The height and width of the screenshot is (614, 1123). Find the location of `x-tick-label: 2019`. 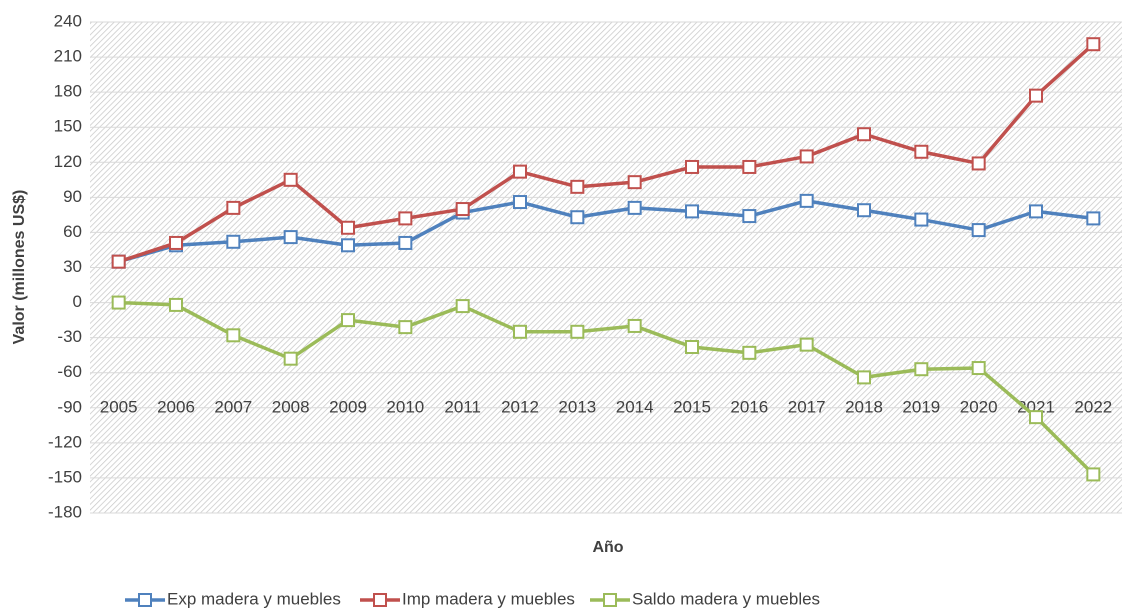

x-tick-label: 2019 is located at coordinates (921, 406).